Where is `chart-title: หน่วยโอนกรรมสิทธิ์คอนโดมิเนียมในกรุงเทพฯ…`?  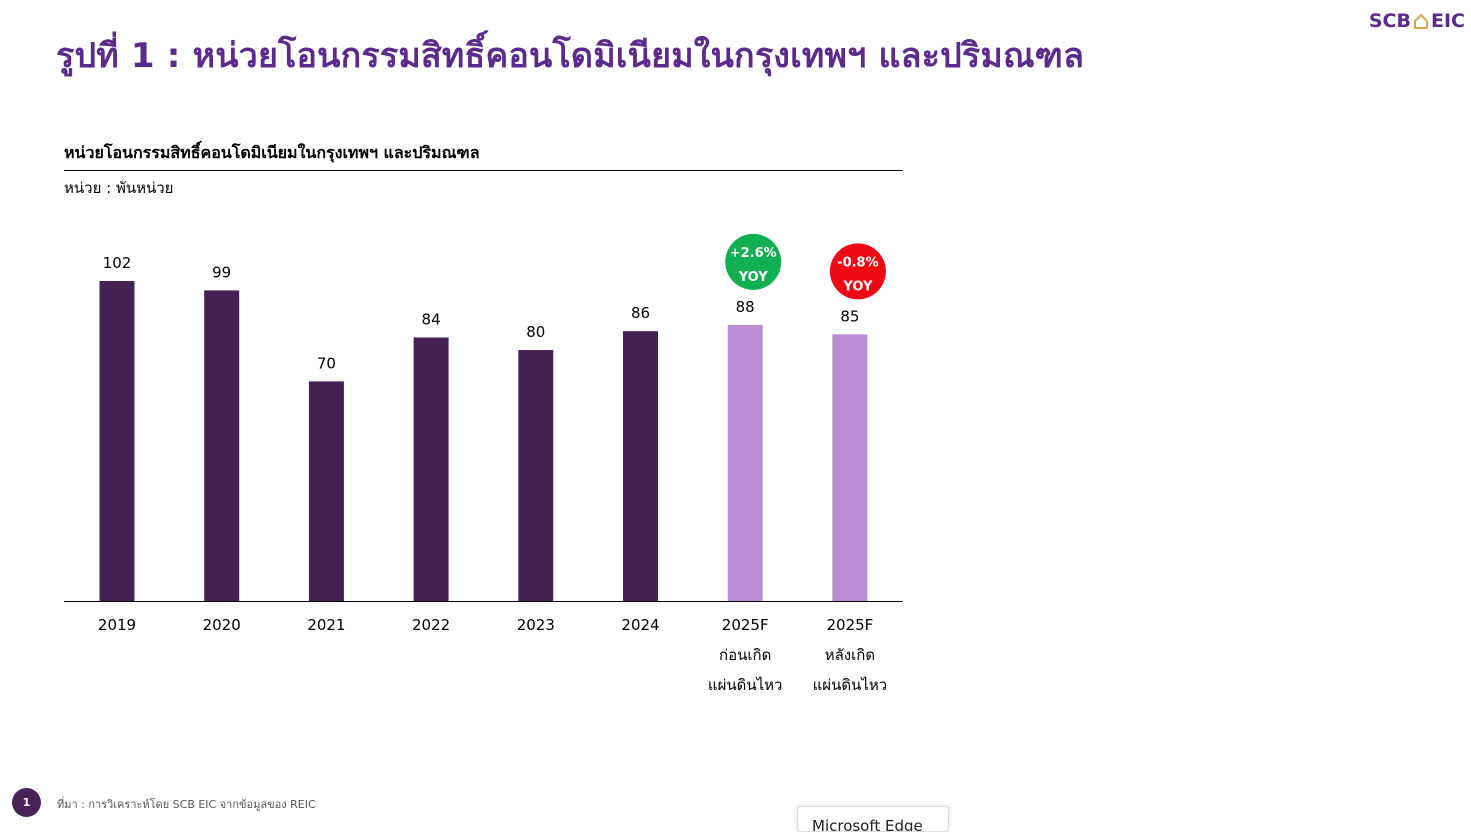
chart-title: หน่วยโอนกรรมสิทธิ์คอนโดมิเนียมในกรุงเทพฯ… is located at coordinates (483, 156).